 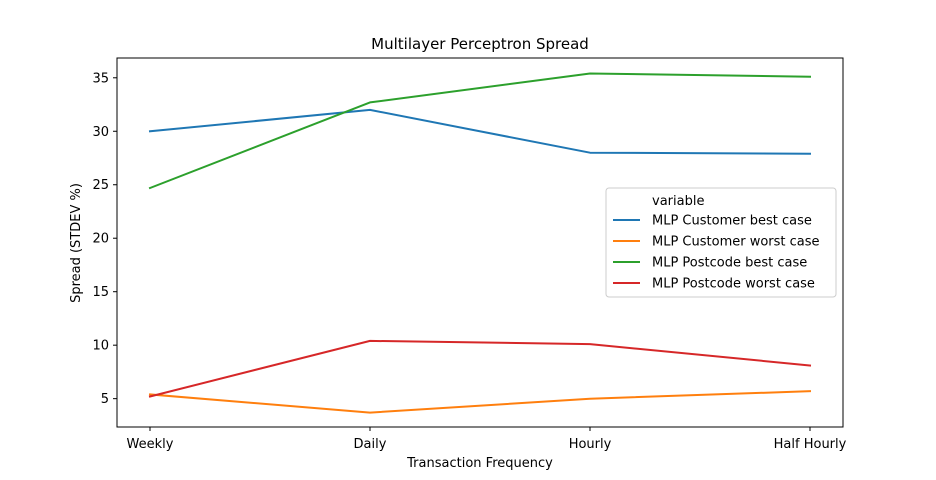 I want to click on legend-entry-label: MLP Postcode worst case, so click(x=733, y=284).